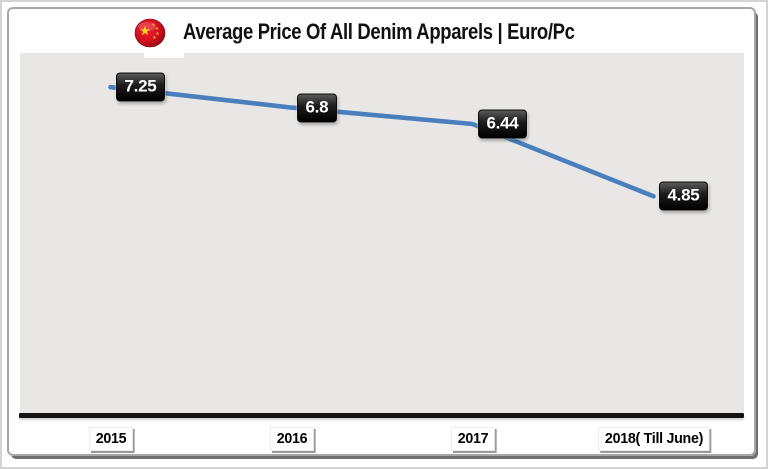 The width and height of the screenshot is (768, 469). Describe the element at coordinates (150, 33) in the screenshot. I see `china-flag-icon` at that location.